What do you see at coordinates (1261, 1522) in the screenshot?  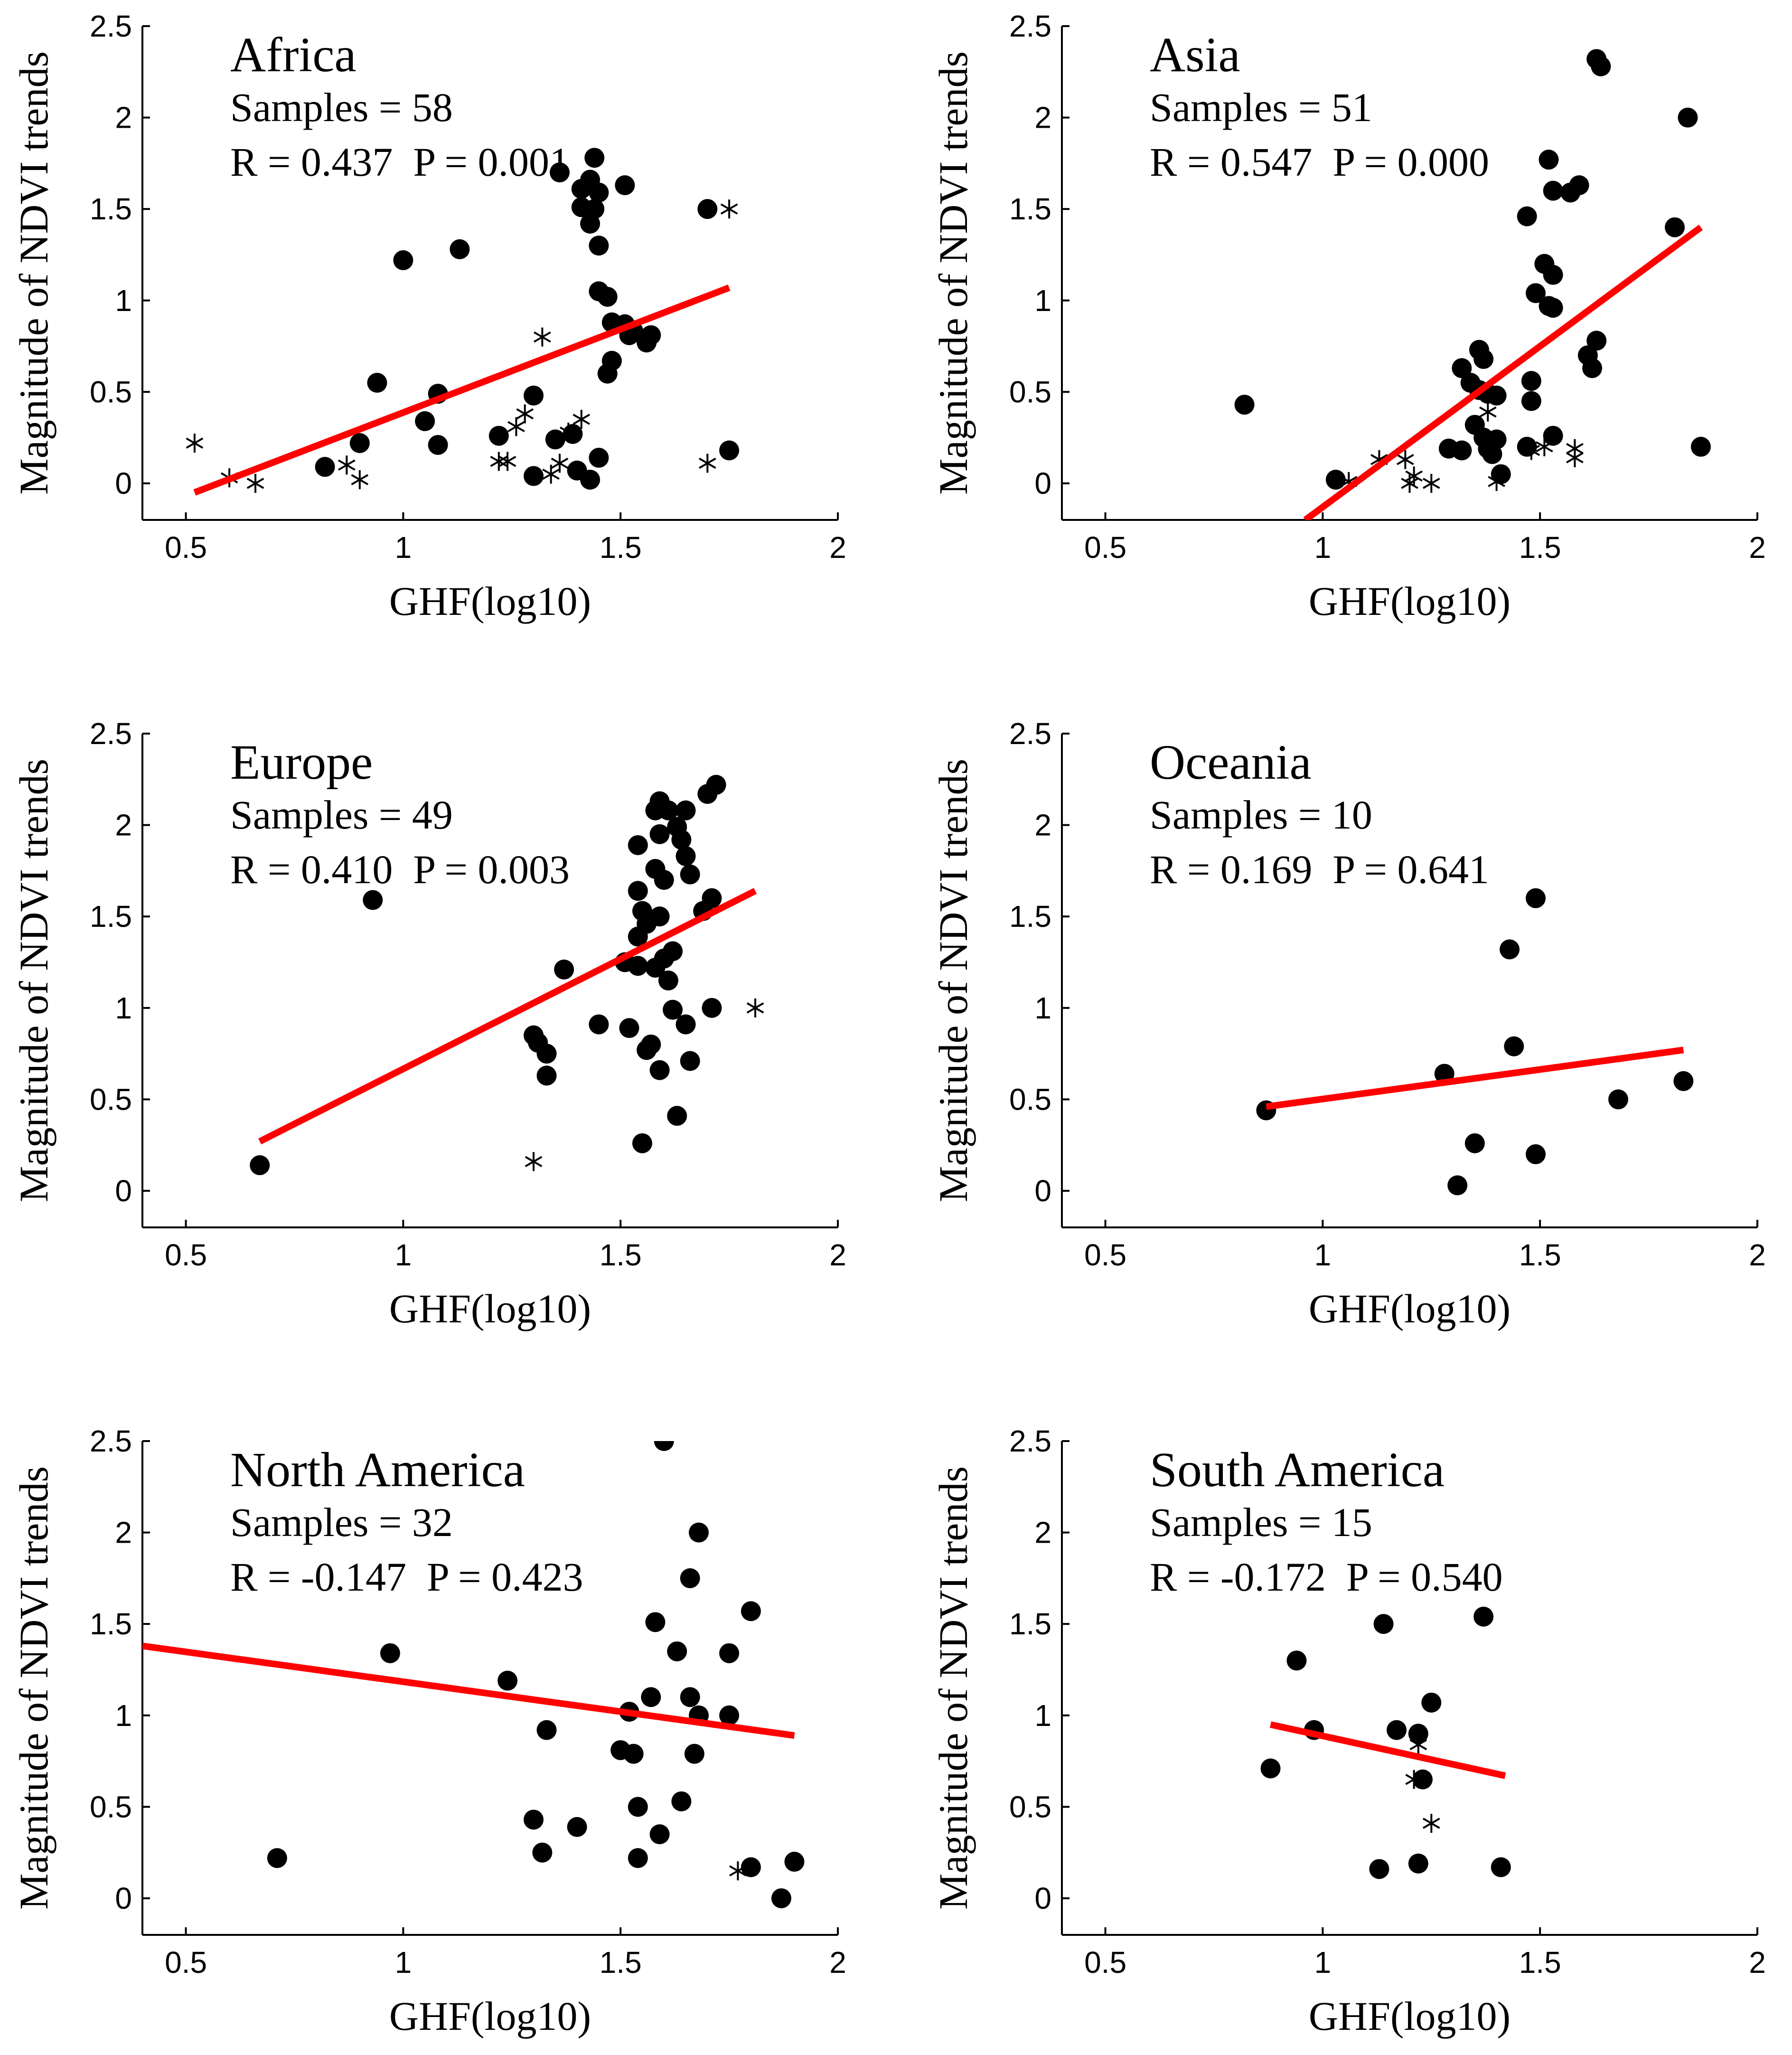 I see `samples-label: Samples = 15` at bounding box center [1261, 1522].